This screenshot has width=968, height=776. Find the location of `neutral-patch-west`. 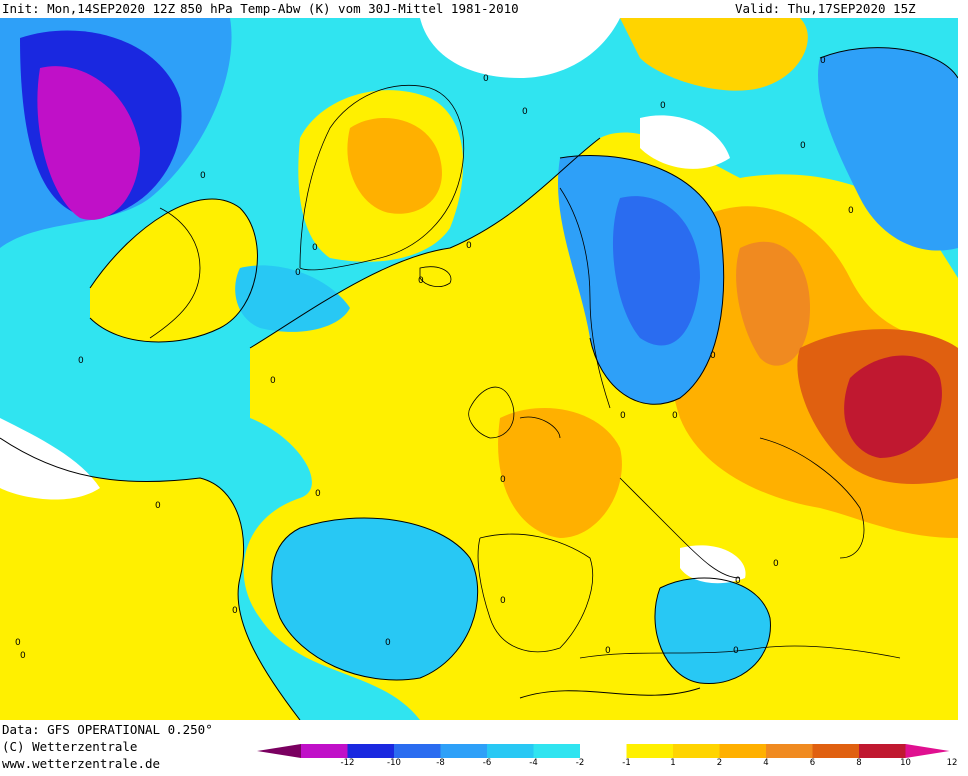

neutral-patch-west is located at coordinates (50, 459).